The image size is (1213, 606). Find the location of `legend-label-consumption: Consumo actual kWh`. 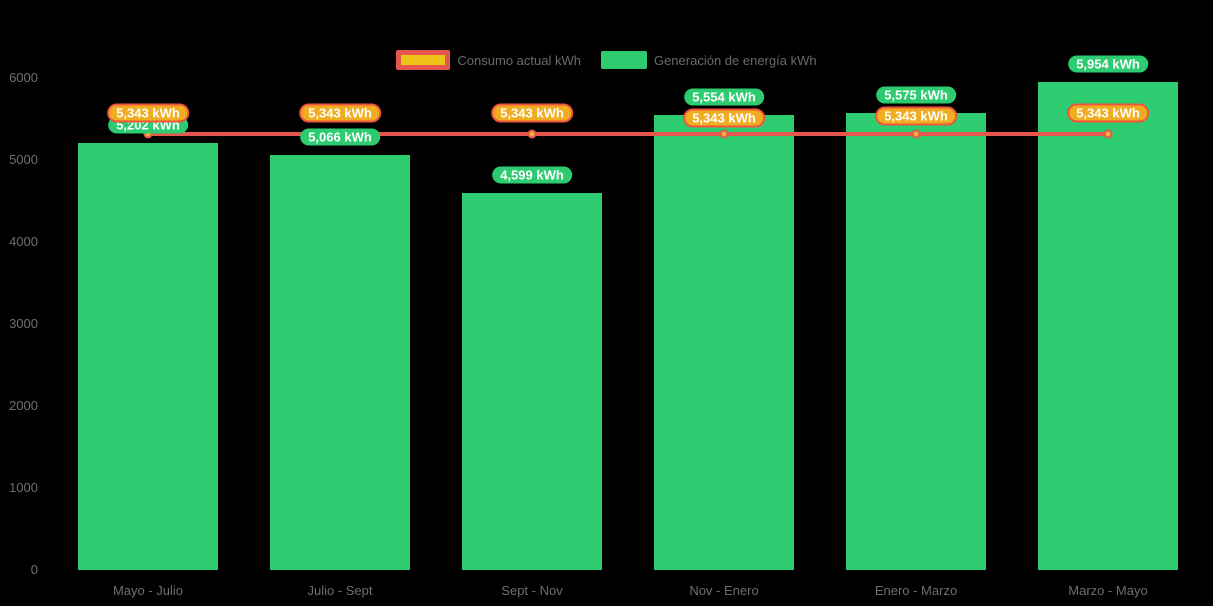

legend-label-consumption: Consumo actual kWh is located at coordinates (519, 60).